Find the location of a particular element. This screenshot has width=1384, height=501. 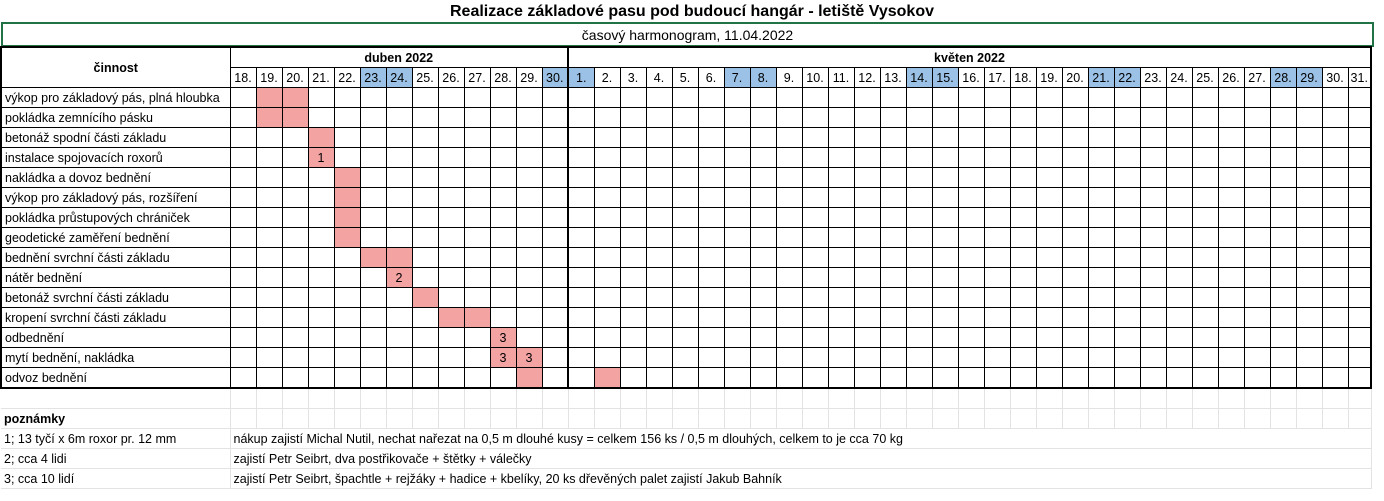

schedule-bar-cell is located at coordinates (269, 117).